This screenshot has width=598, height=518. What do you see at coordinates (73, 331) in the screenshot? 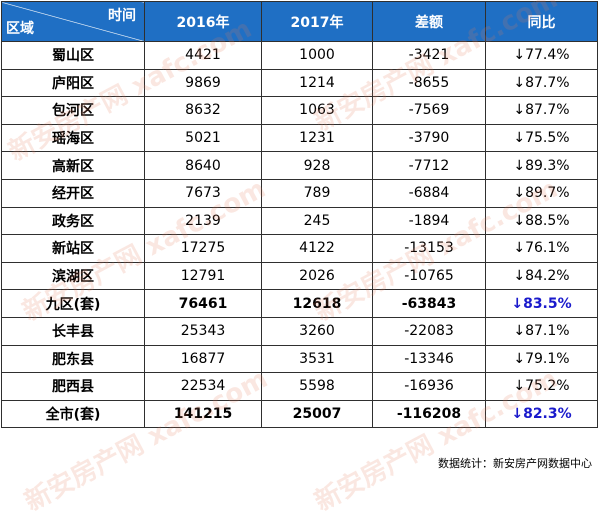
I see `district-name: 长丰县` at bounding box center [73, 331].